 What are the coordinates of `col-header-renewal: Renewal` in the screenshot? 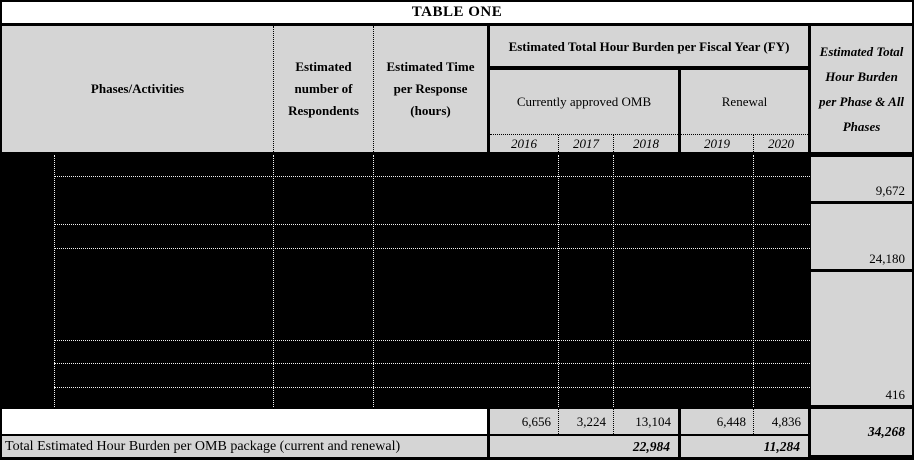 It's located at (744, 102).